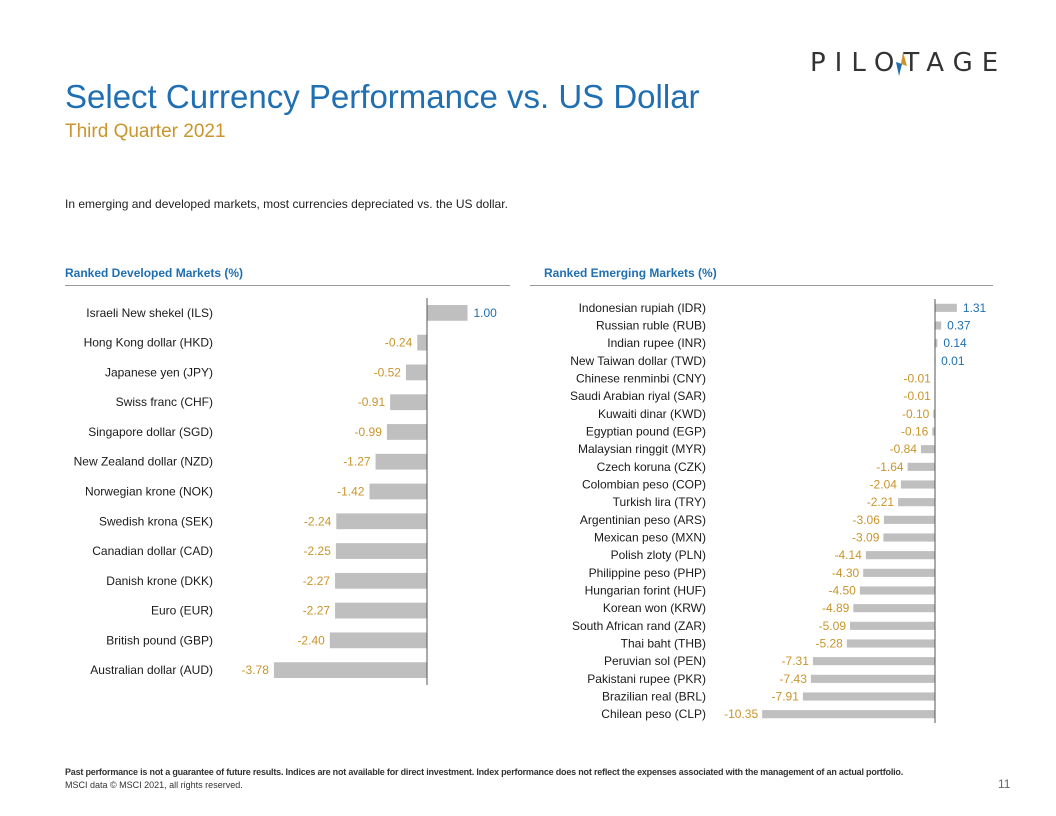 The height and width of the screenshot is (816, 1056). I want to click on developed-category-label: Hong Kong dollar (HKD), so click(148, 343).